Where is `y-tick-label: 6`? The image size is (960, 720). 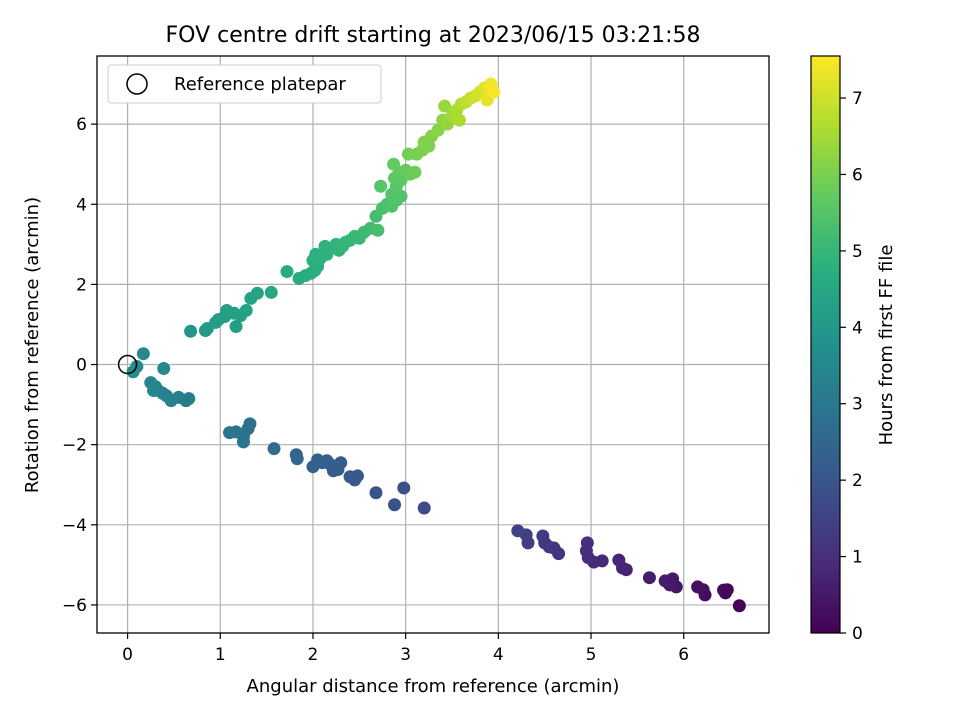
y-tick-label: 6 is located at coordinates (81, 125).